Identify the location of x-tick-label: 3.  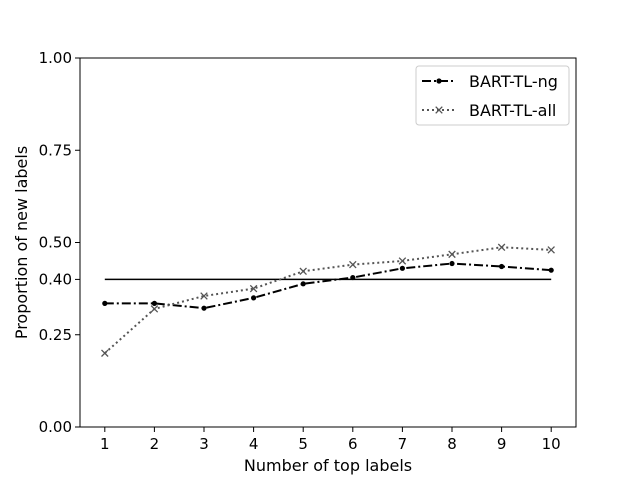
(204, 444).